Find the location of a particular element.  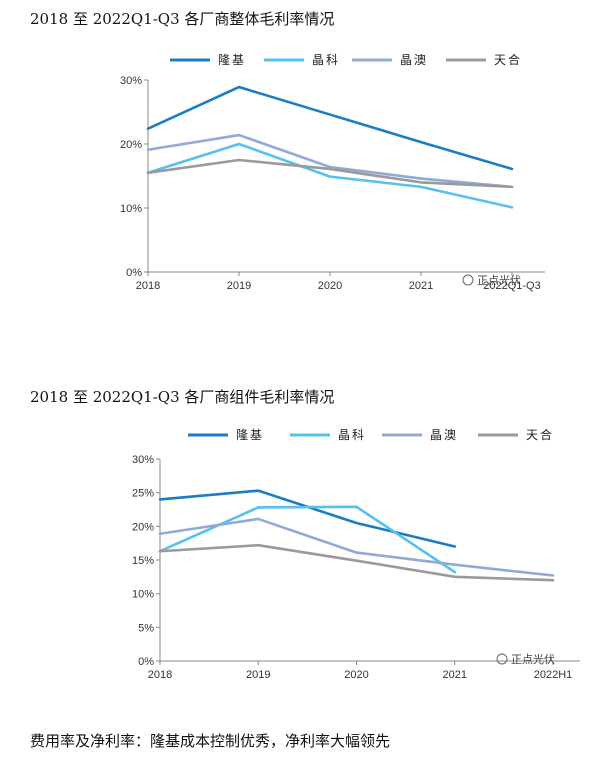

chart2-title: 2018 至 2022Q1-Q3 各厂商组件毛利率情况 is located at coordinates (182, 397).